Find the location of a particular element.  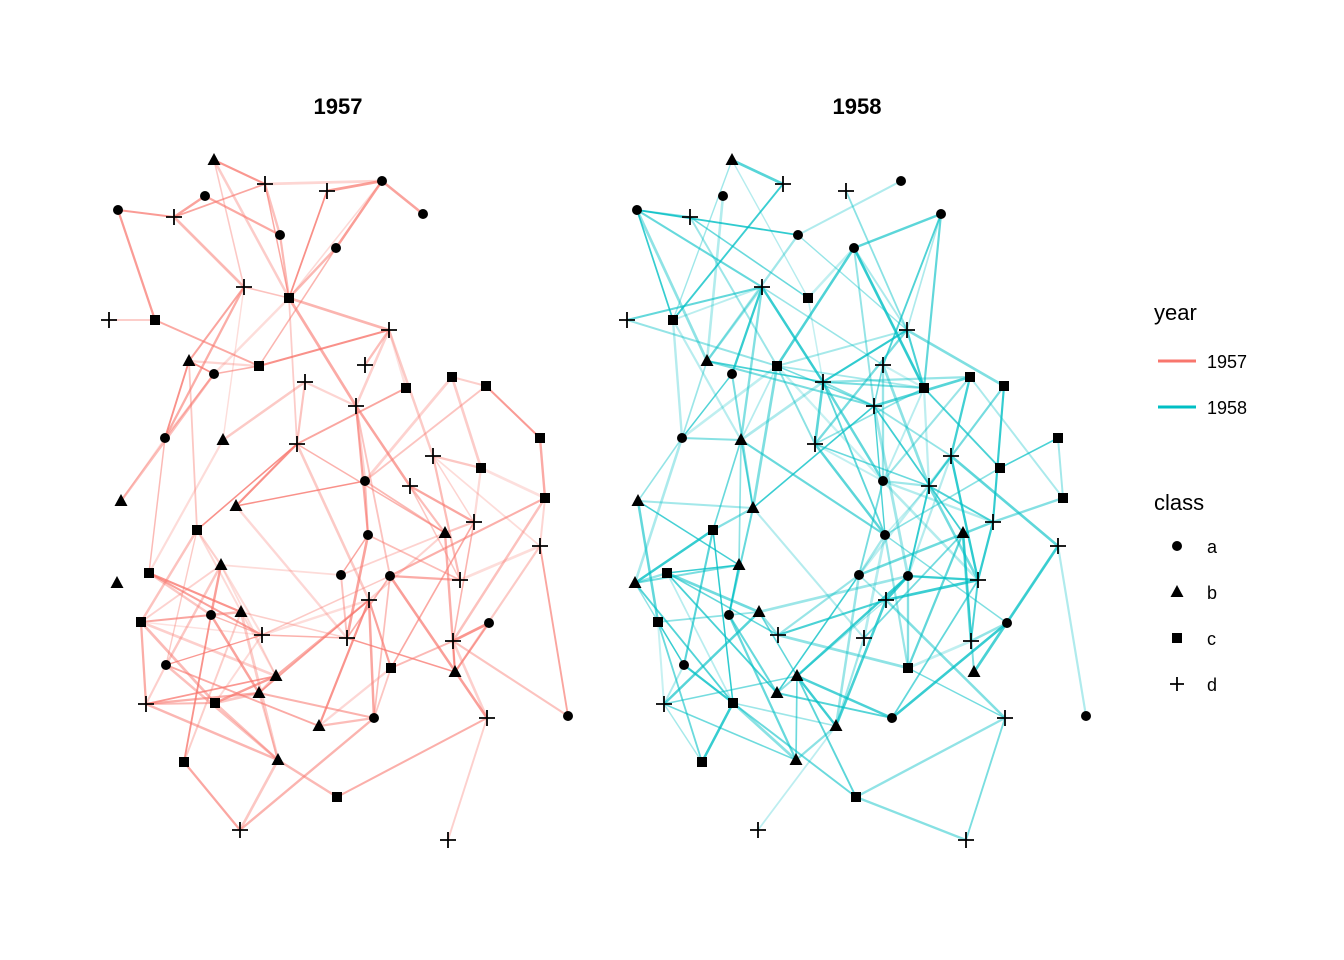

node-1957-67-class-c is located at coordinates (337, 797).